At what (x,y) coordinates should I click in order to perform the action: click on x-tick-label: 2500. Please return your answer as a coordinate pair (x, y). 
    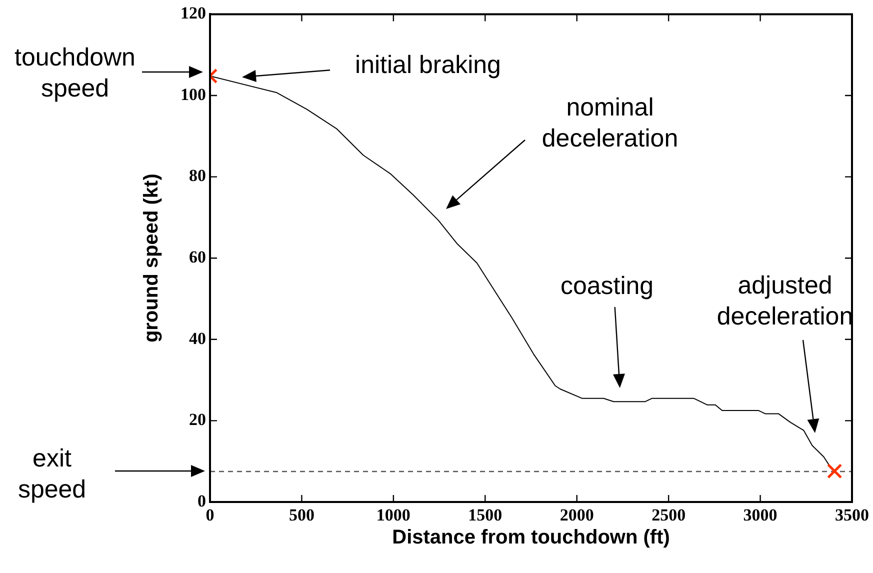
    Looking at the image, I should click on (669, 515).